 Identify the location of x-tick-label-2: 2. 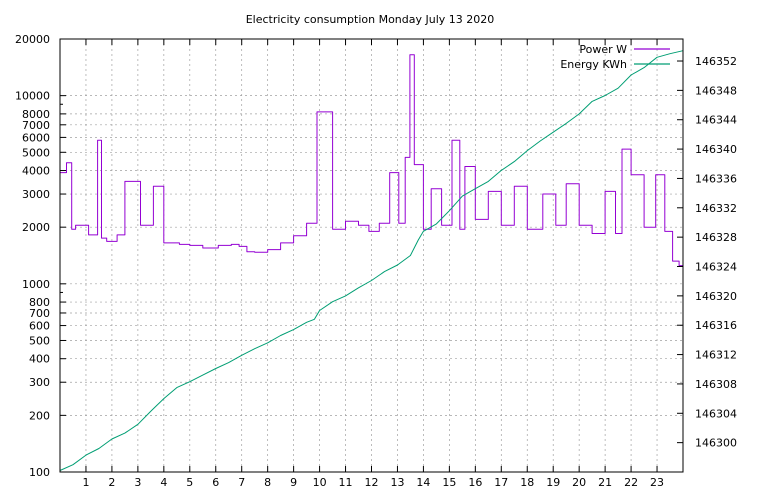
(111, 482).